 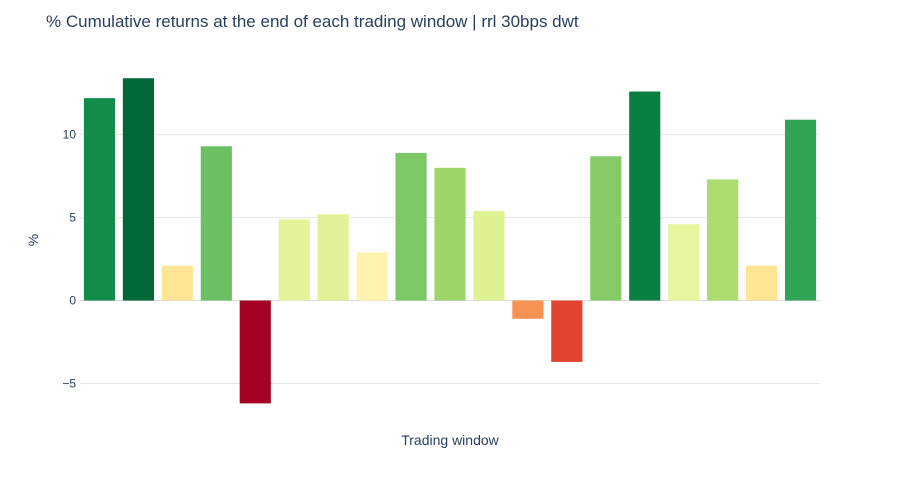 What do you see at coordinates (72, 218) in the screenshot?
I see `y-tick-label: 5` at bounding box center [72, 218].